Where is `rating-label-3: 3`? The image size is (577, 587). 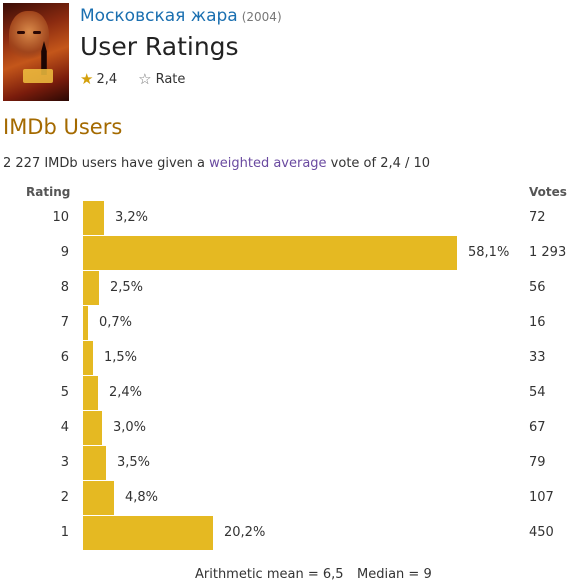 rating-label-3: 3 is located at coordinates (64, 462).